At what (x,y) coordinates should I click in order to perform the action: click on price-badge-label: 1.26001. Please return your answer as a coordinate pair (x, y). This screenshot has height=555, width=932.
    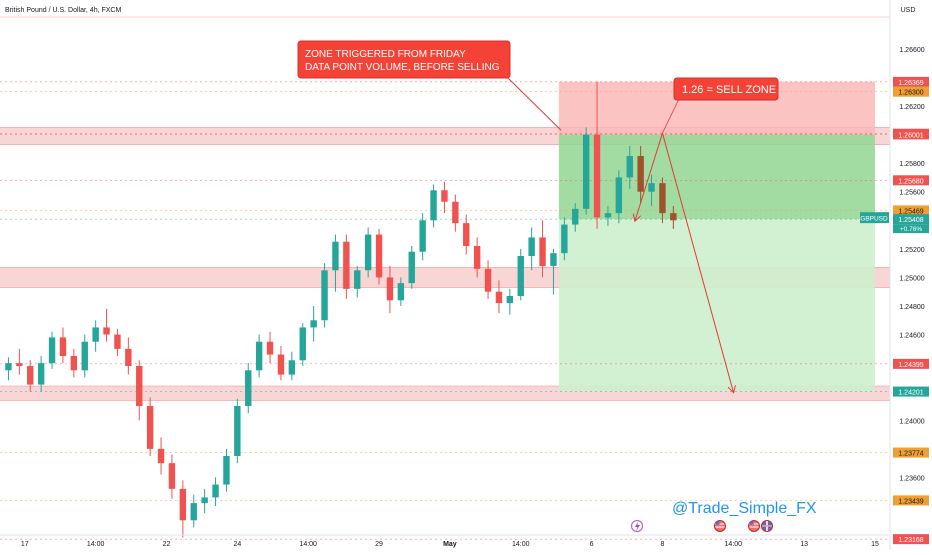
    Looking at the image, I should click on (910, 135).